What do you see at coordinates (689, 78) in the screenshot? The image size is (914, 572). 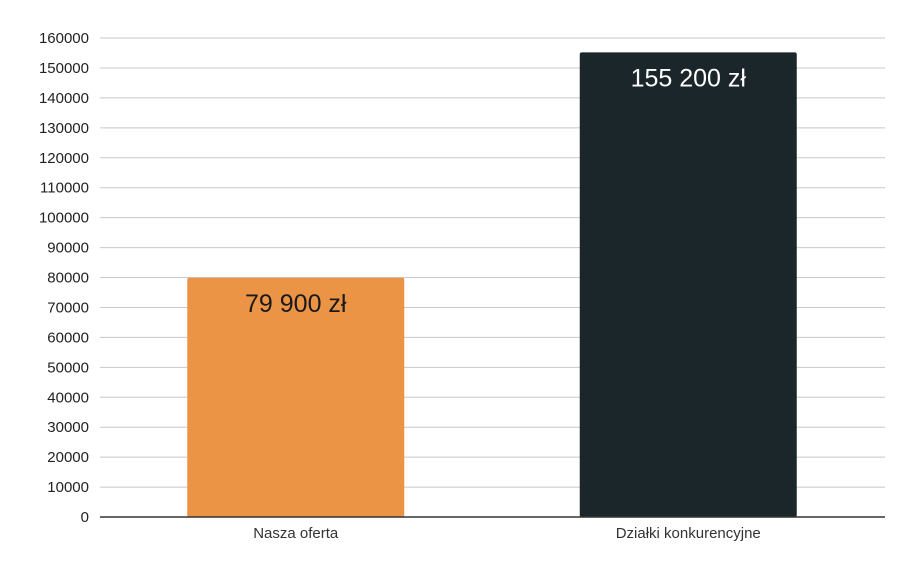 I see `bar-value-label: 155 200 zł` at bounding box center [689, 78].